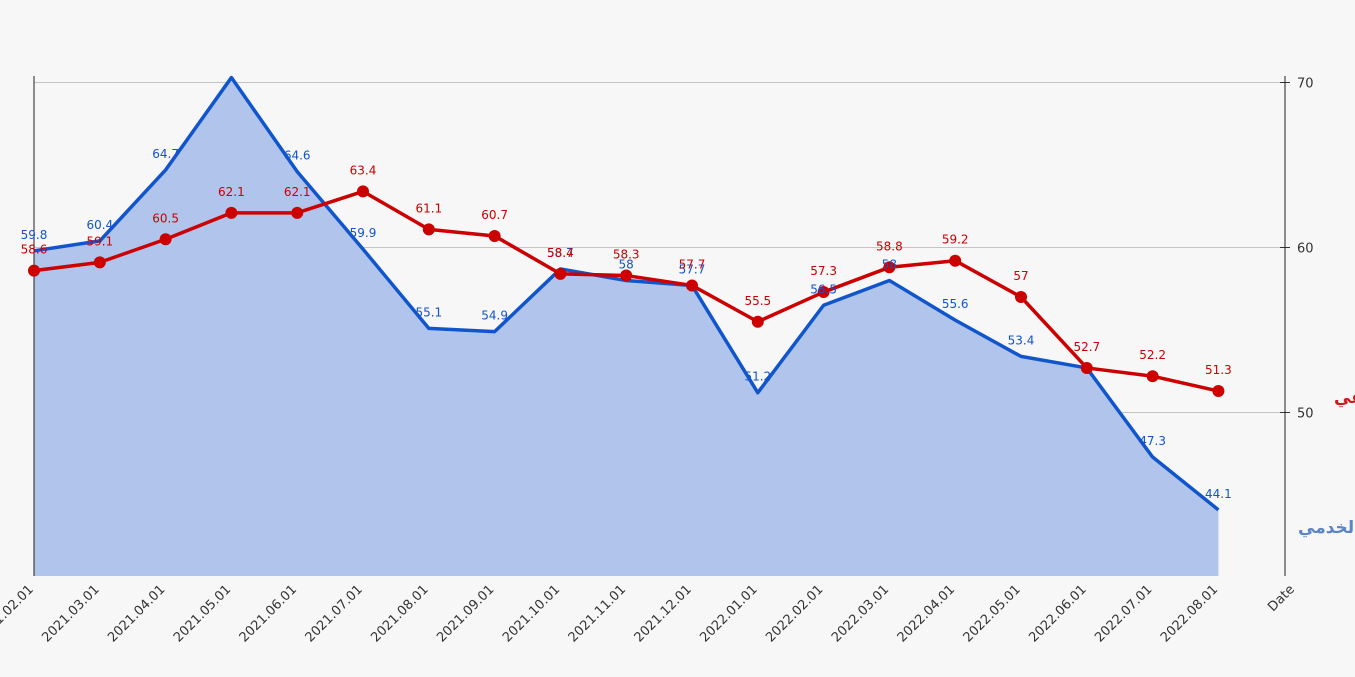  What do you see at coordinates (823, 271) in the screenshot?
I see `data-label-industrial: 57.3` at bounding box center [823, 271].